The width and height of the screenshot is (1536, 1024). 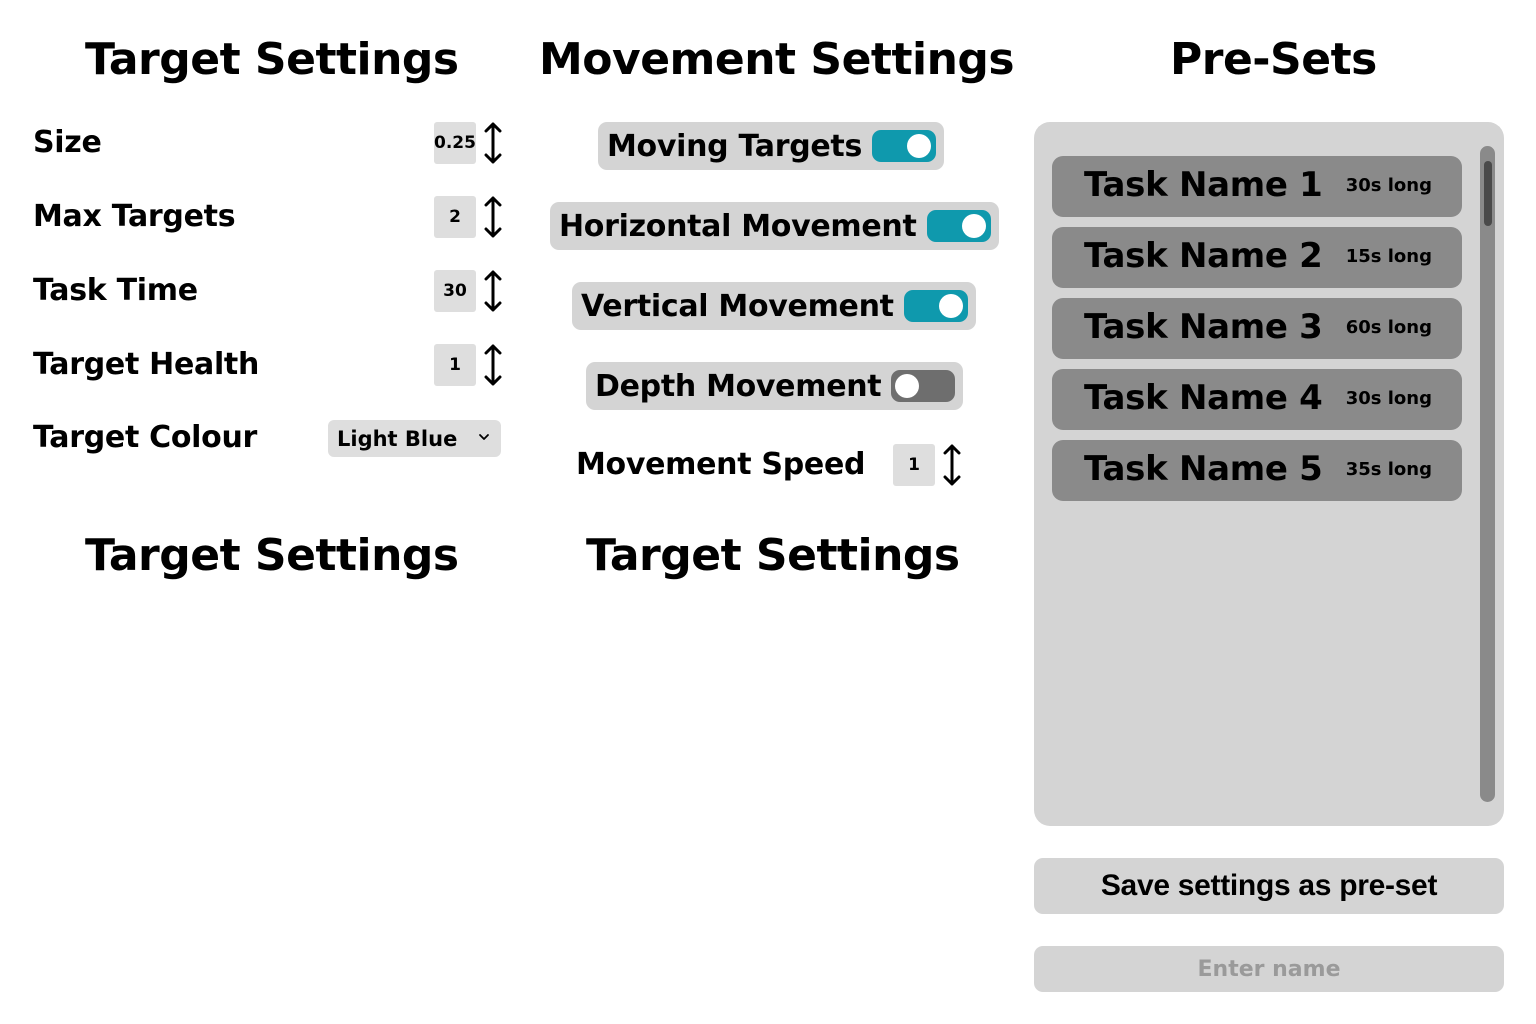 What do you see at coordinates (1203, 185) in the screenshot?
I see `preset-name: Task Name 1` at bounding box center [1203, 185].